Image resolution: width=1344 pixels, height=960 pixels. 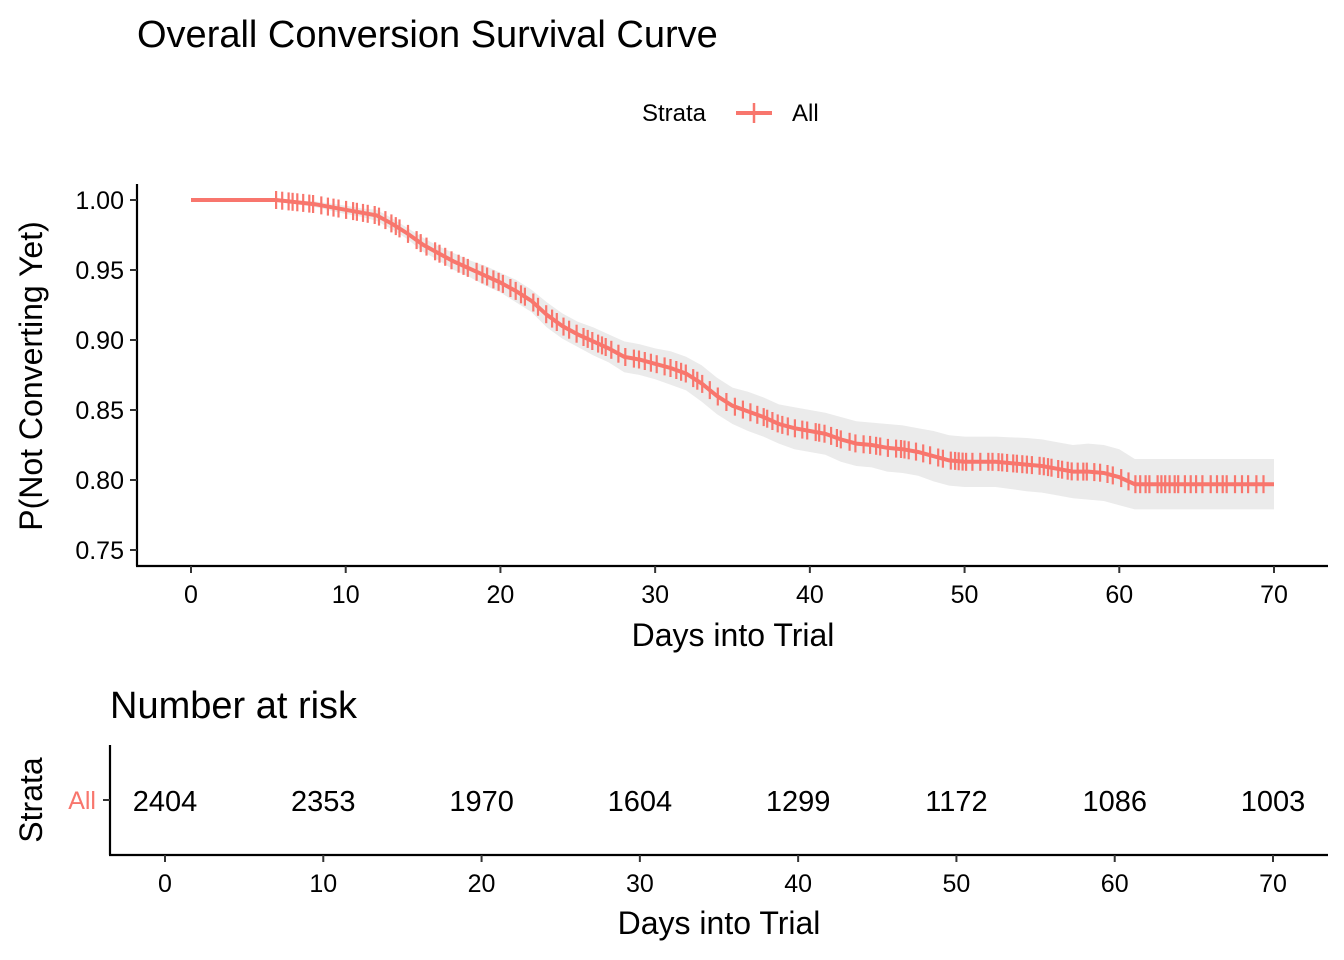 What do you see at coordinates (1273, 802) in the screenshot?
I see `risk-count: 1003` at bounding box center [1273, 802].